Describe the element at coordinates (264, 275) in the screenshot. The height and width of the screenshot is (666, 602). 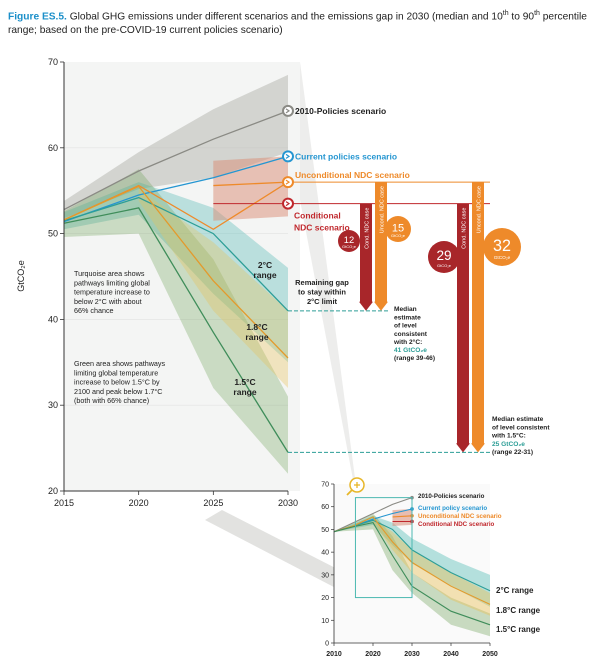
I see `two-degree-label-2: range` at that location.